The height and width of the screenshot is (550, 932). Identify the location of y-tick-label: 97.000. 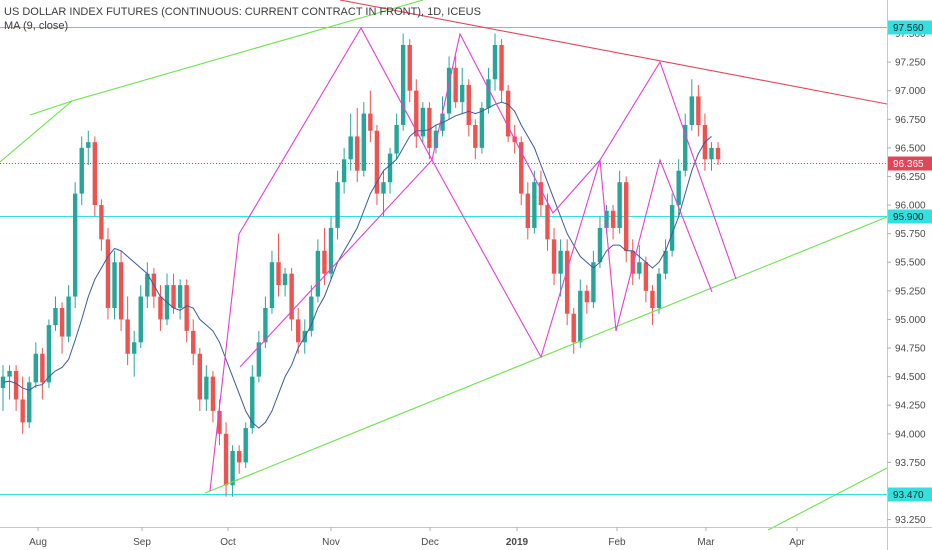
(910, 91).